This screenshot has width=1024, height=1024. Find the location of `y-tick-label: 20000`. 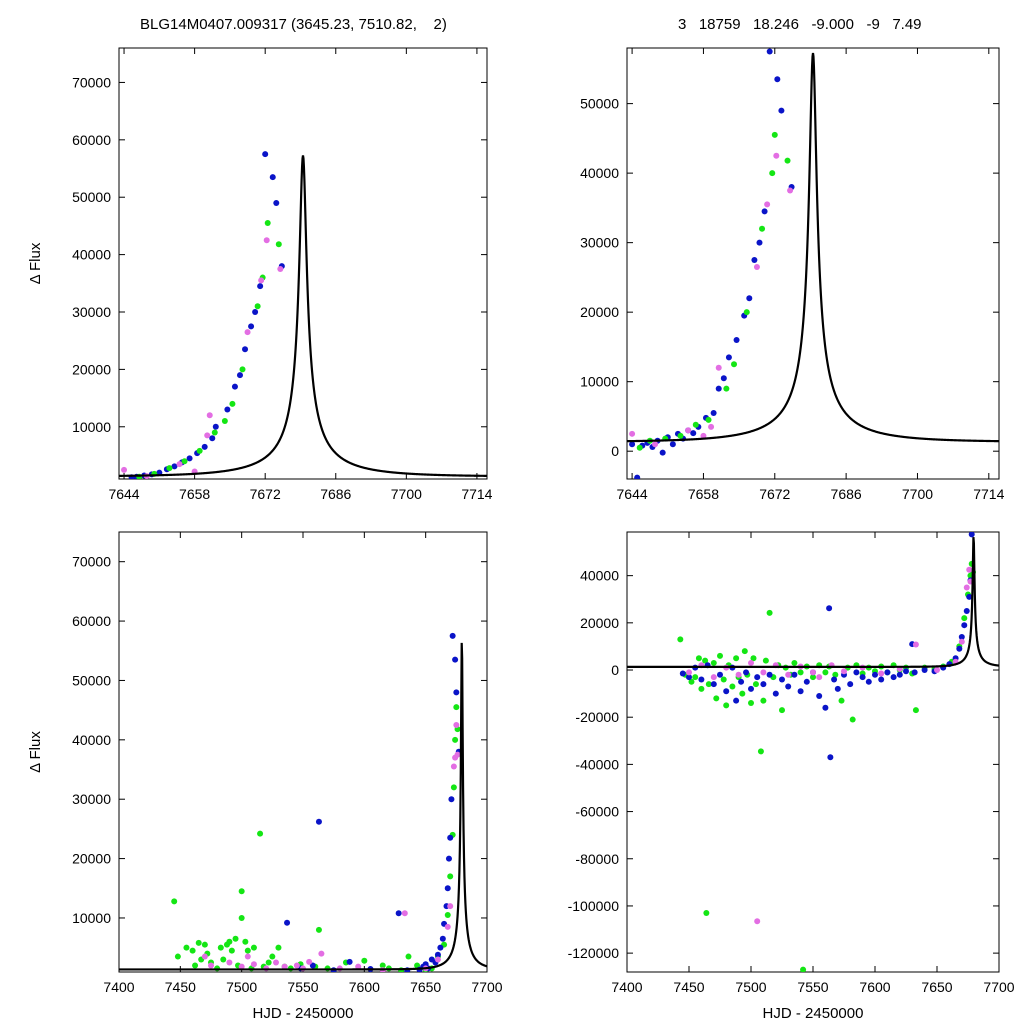

y-tick-label: 20000 is located at coordinates (599, 312).